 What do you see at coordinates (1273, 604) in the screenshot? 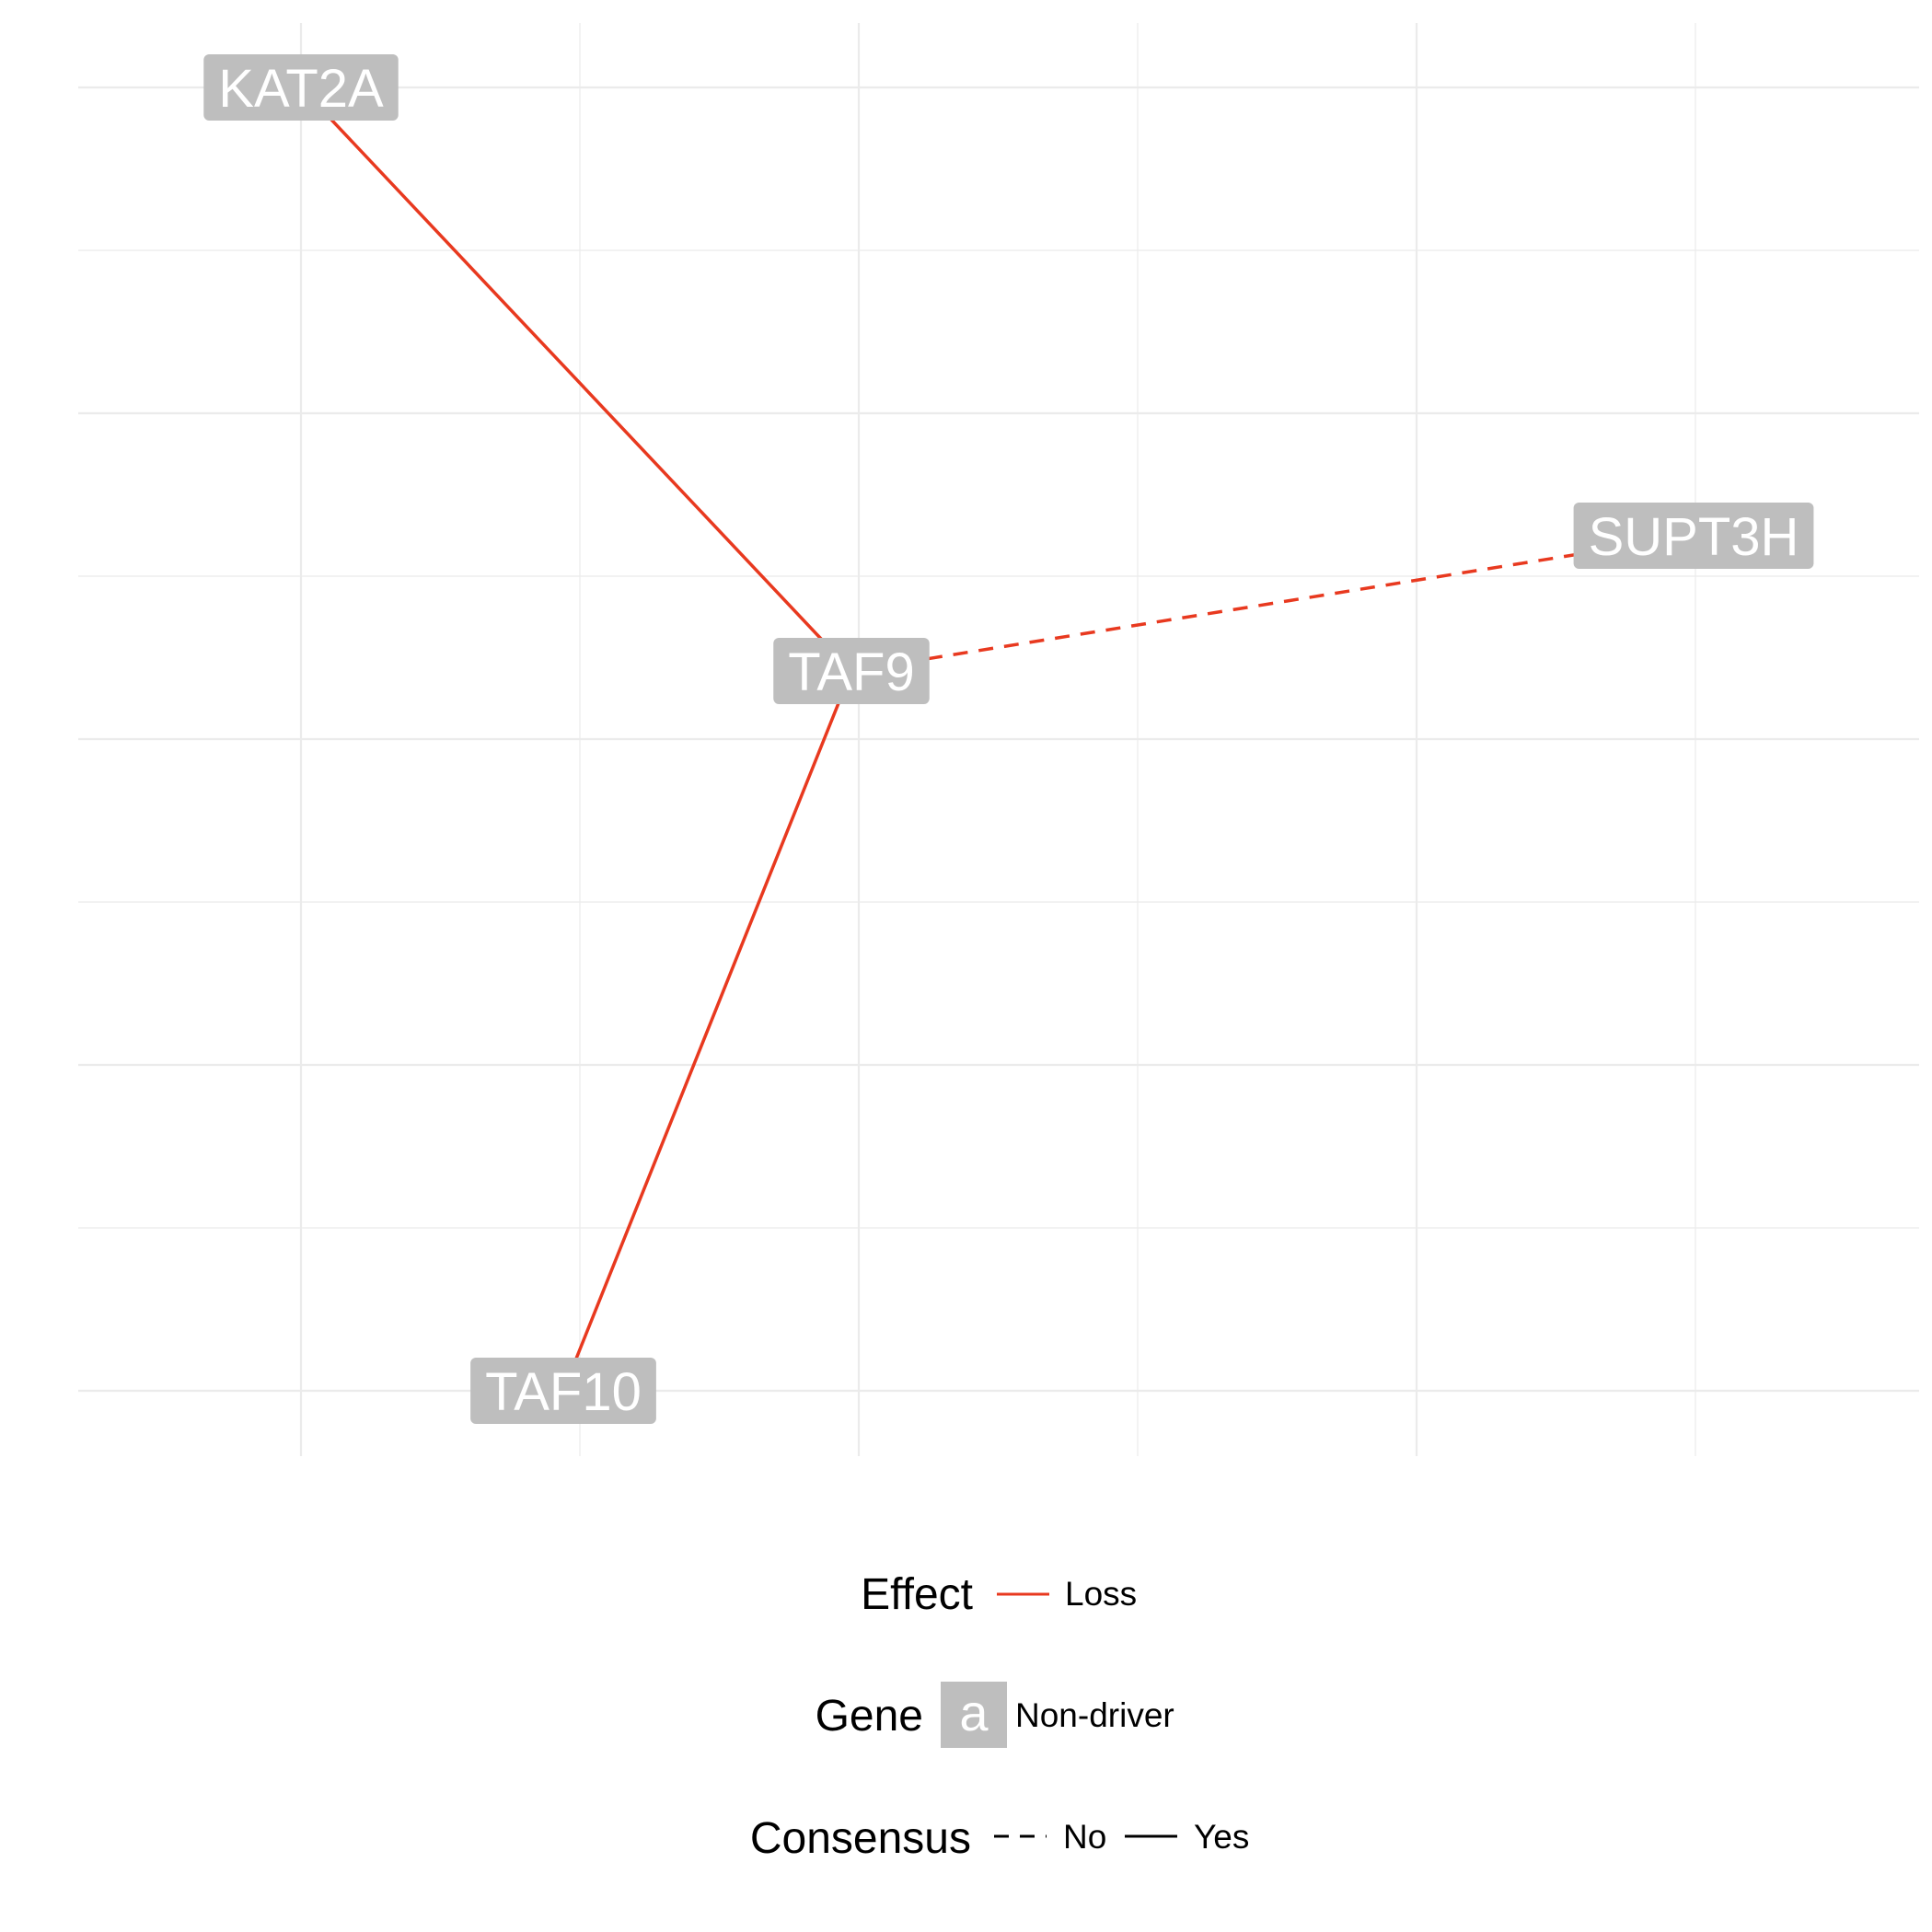
I see `edge-taf9-supt3h` at bounding box center [1273, 604].